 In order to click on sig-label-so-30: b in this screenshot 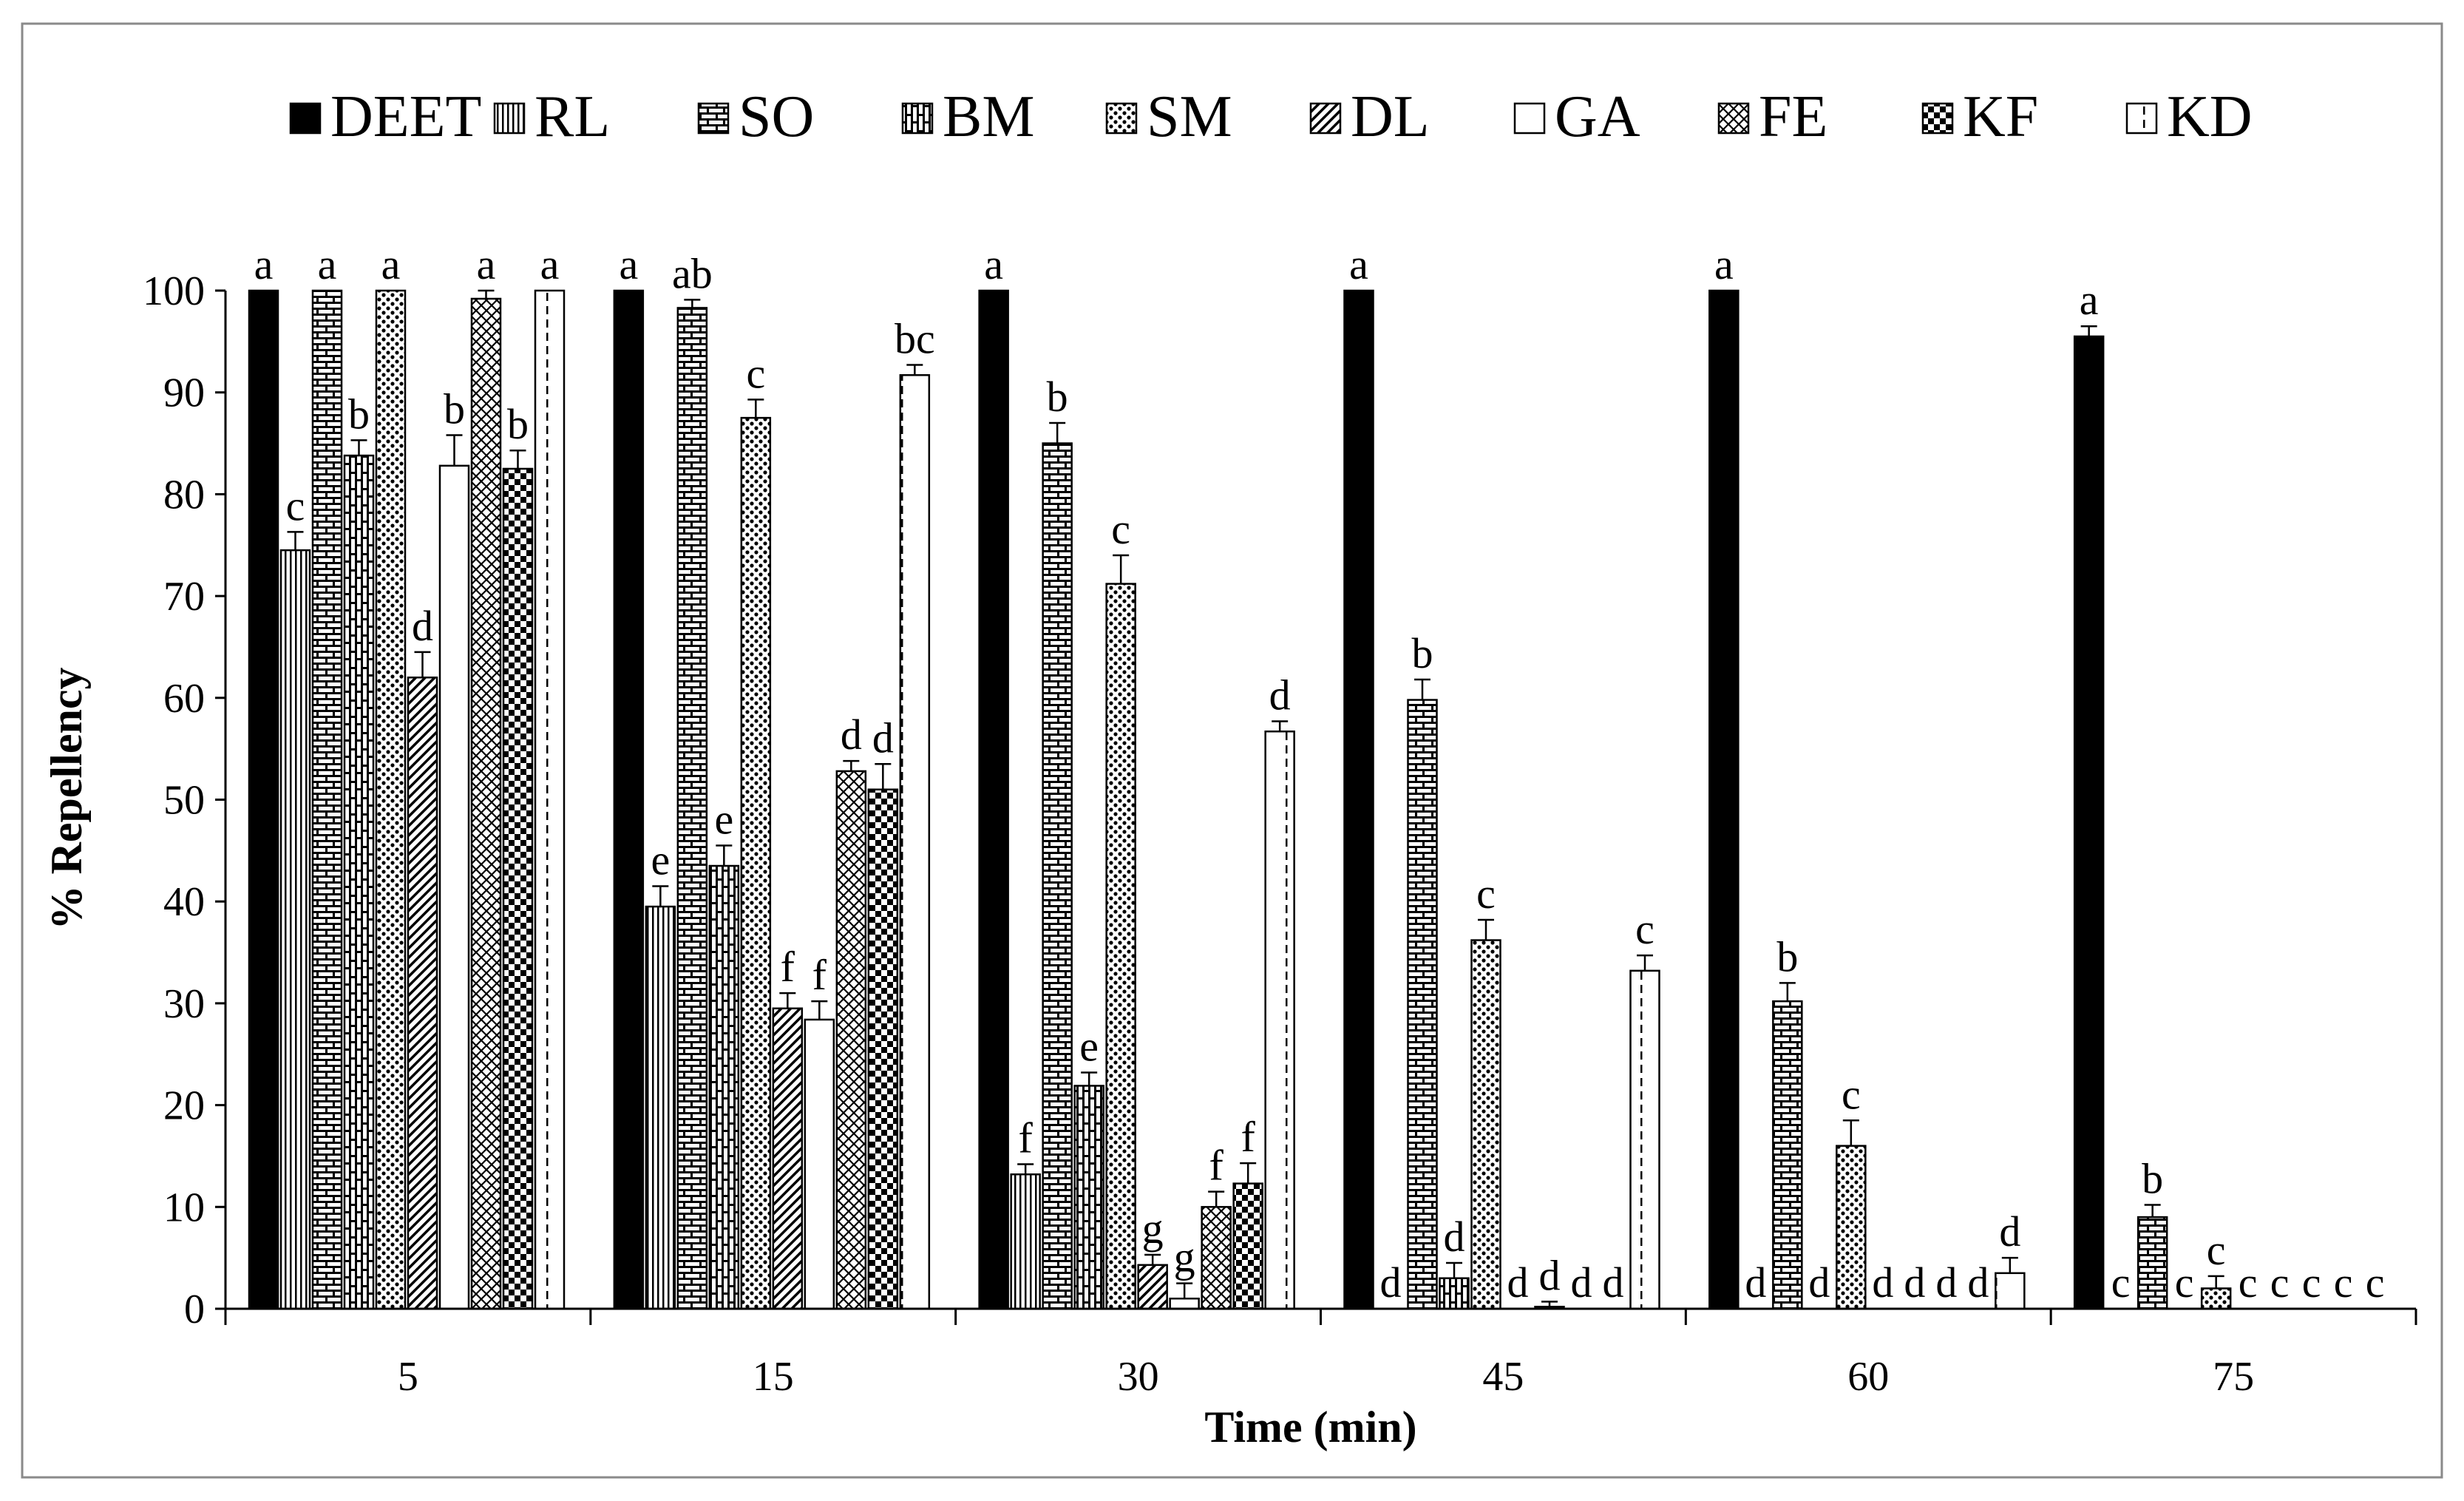, I will do `click(1057, 397)`.